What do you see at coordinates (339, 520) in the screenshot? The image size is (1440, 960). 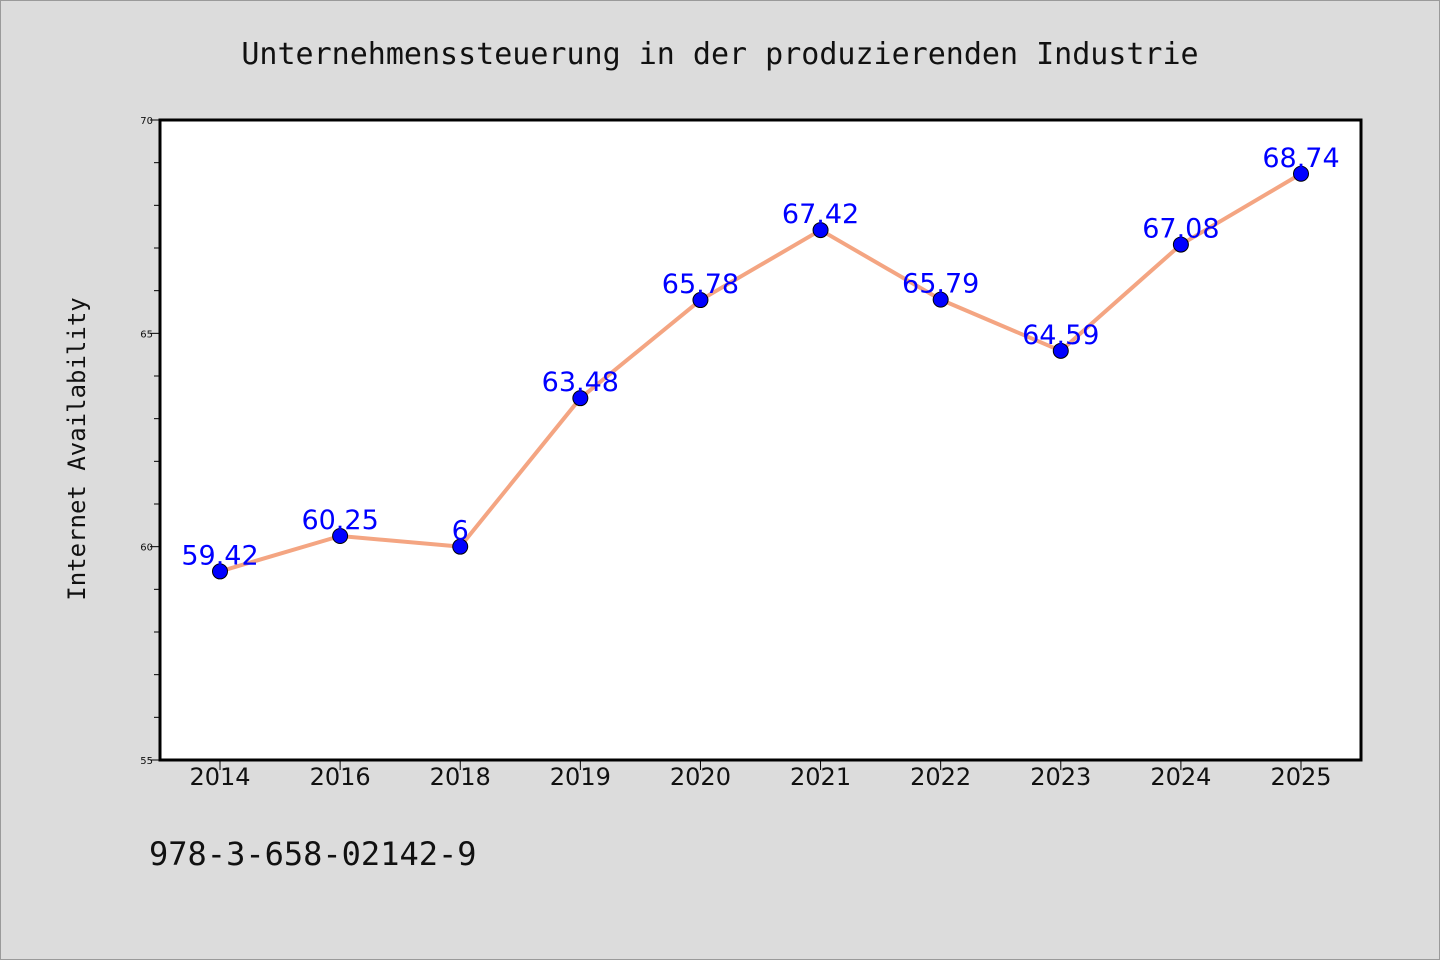 I see `data-label: 60.25` at bounding box center [339, 520].